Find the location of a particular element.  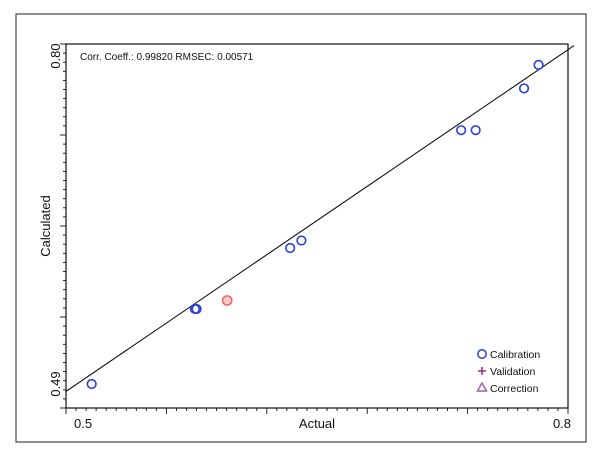

y-tick-label-max: 0.80 is located at coordinates (55, 55).